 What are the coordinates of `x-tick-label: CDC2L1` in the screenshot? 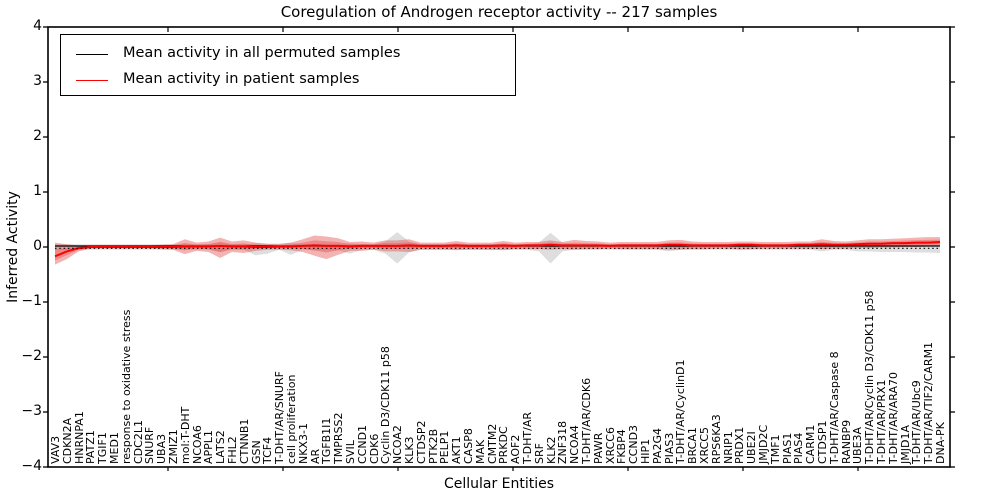 It's located at (138, 442).